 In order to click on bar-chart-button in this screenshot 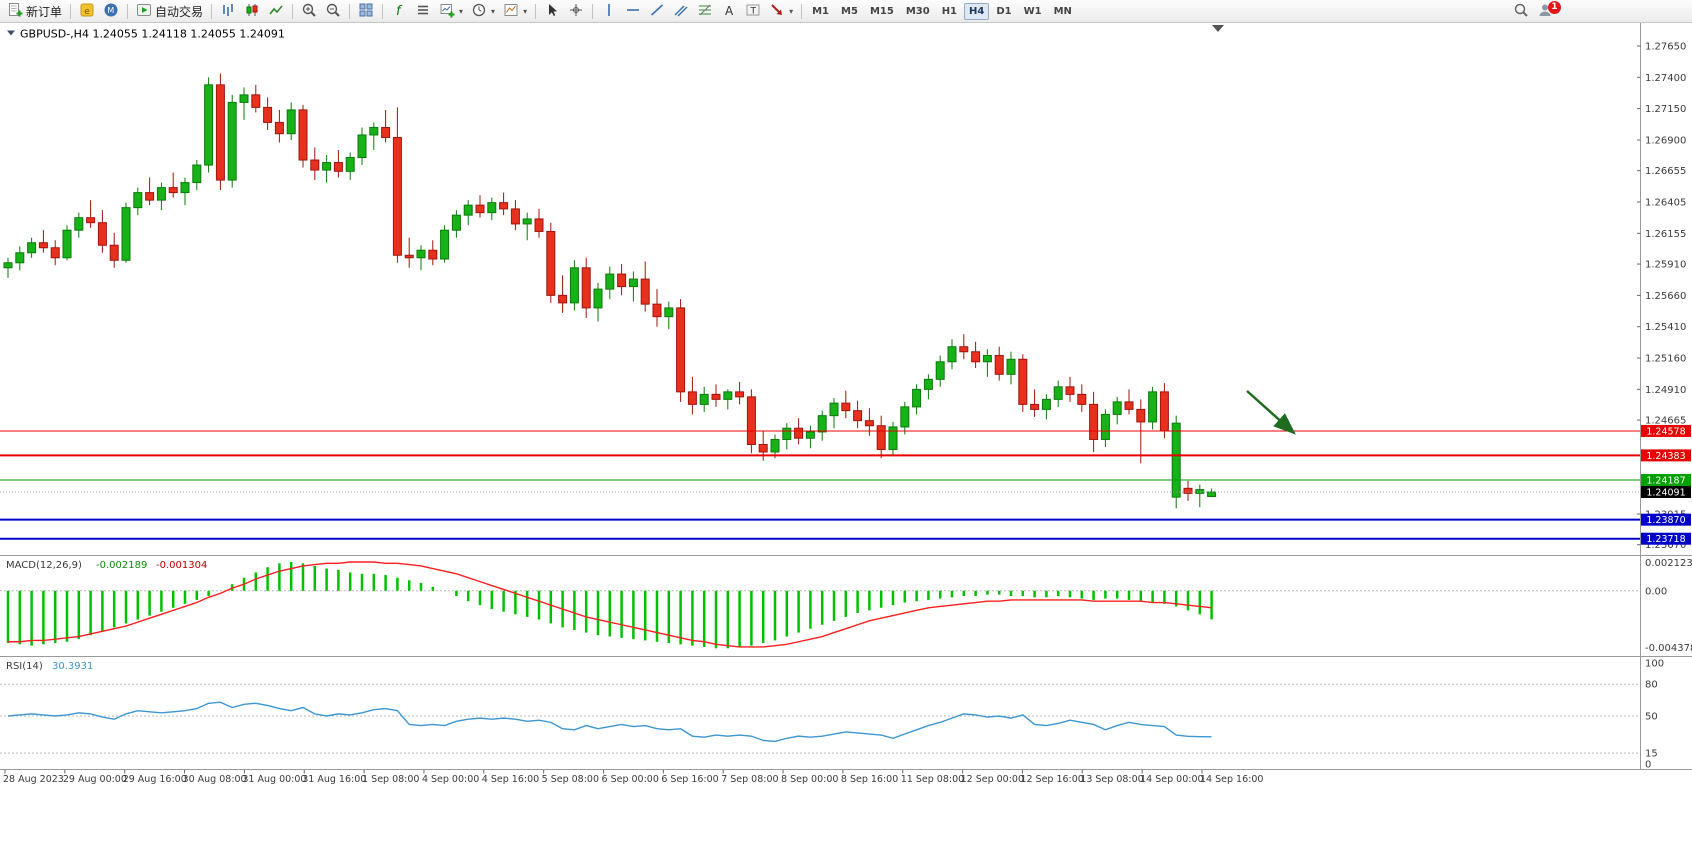, I will do `click(228, 11)`.